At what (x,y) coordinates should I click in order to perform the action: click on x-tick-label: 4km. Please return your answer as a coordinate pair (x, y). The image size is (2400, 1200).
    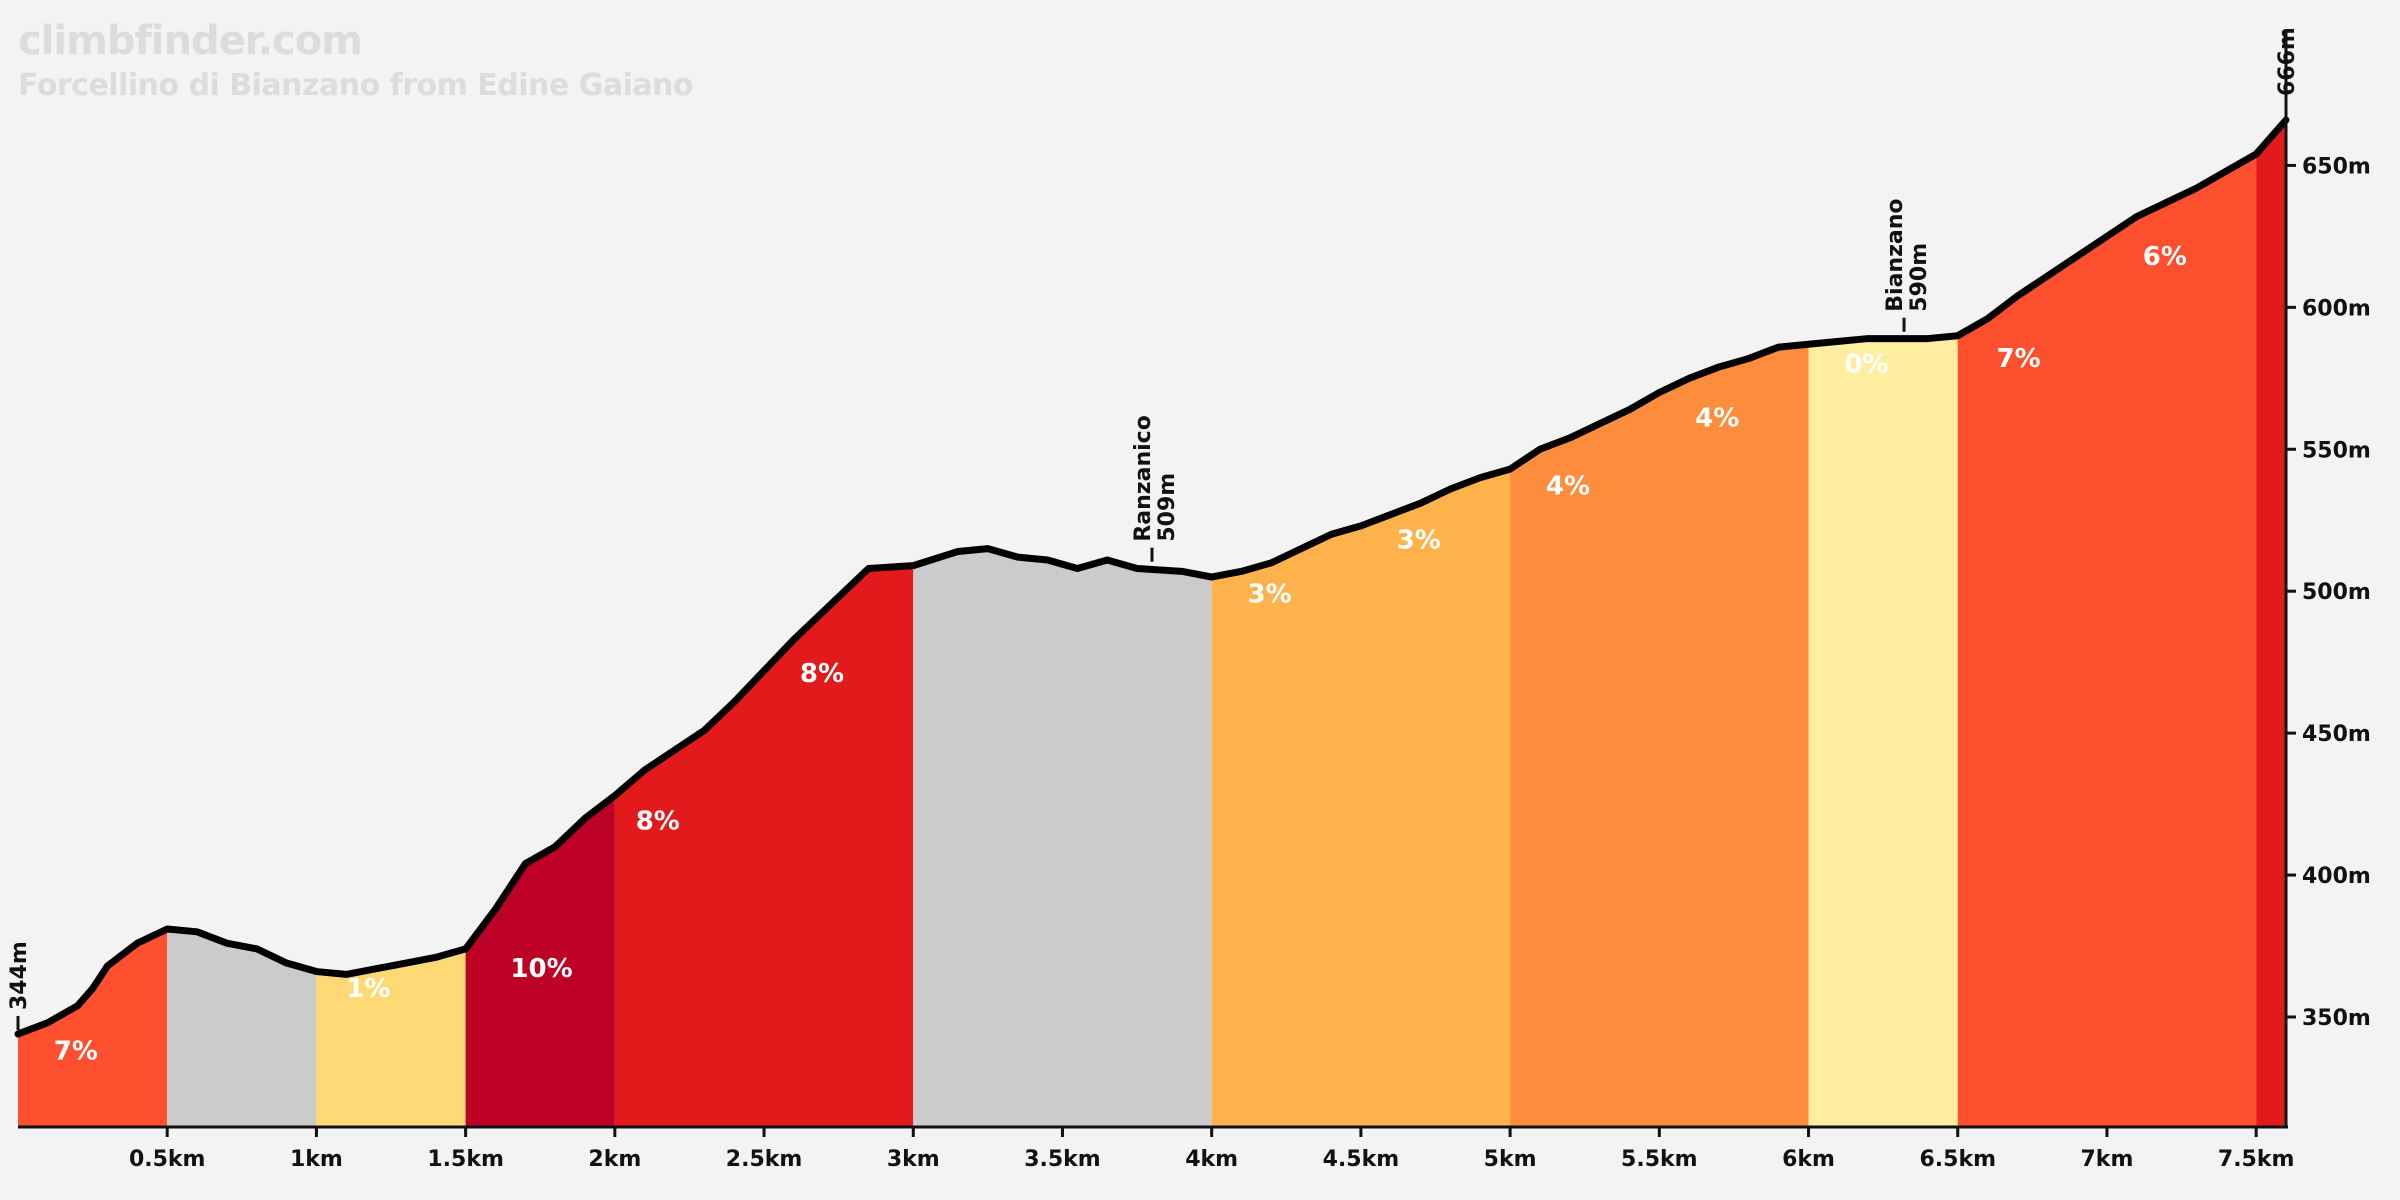
    Looking at the image, I should click on (1211, 1159).